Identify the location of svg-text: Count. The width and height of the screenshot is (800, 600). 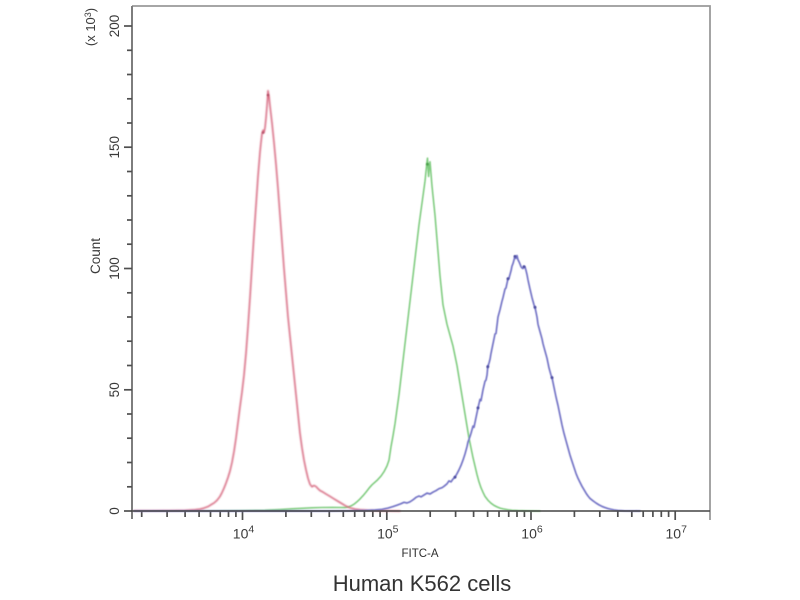
(95, 256).